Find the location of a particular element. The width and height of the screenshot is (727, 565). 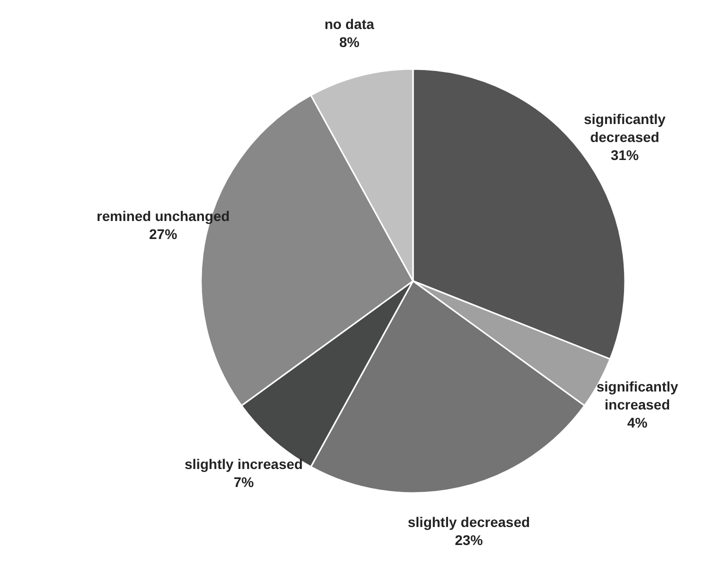

data-label: 4% is located at coordinates (637, 422).